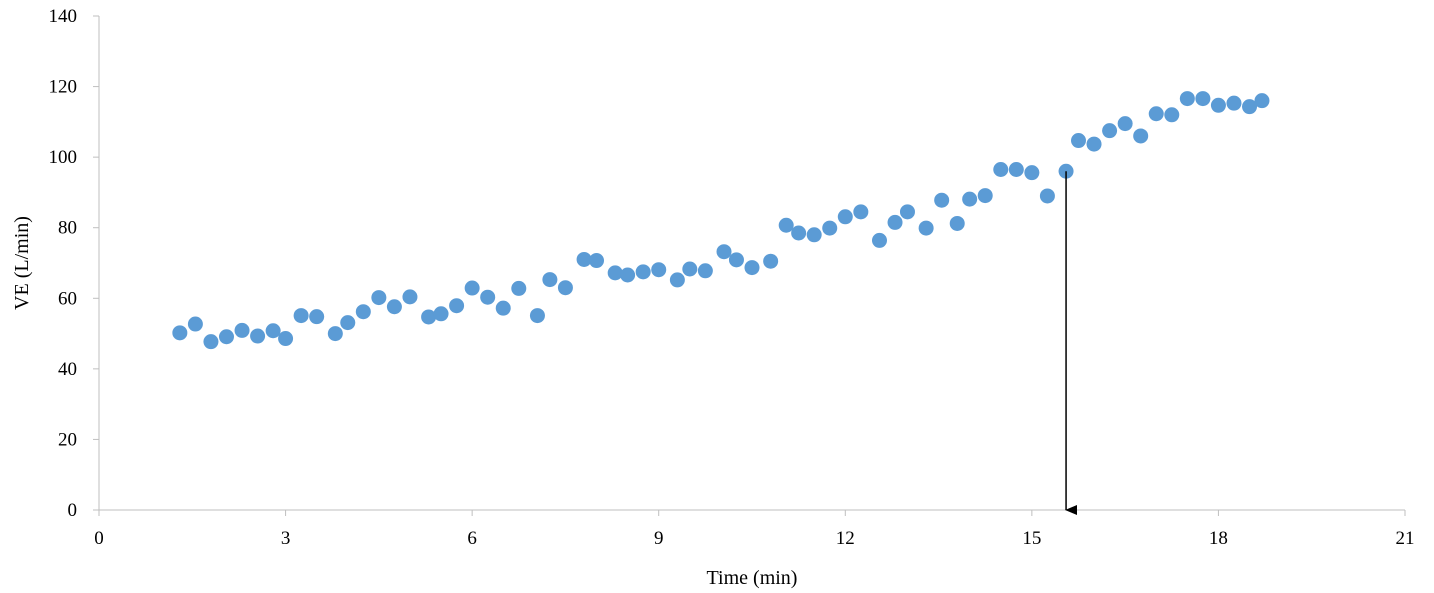 Image resolution: width=1434 pixels, height=593 pixels. Describe the element at coordinates (1405, 538) in the screenshot. I see `x-tick-label: 21` at that location.